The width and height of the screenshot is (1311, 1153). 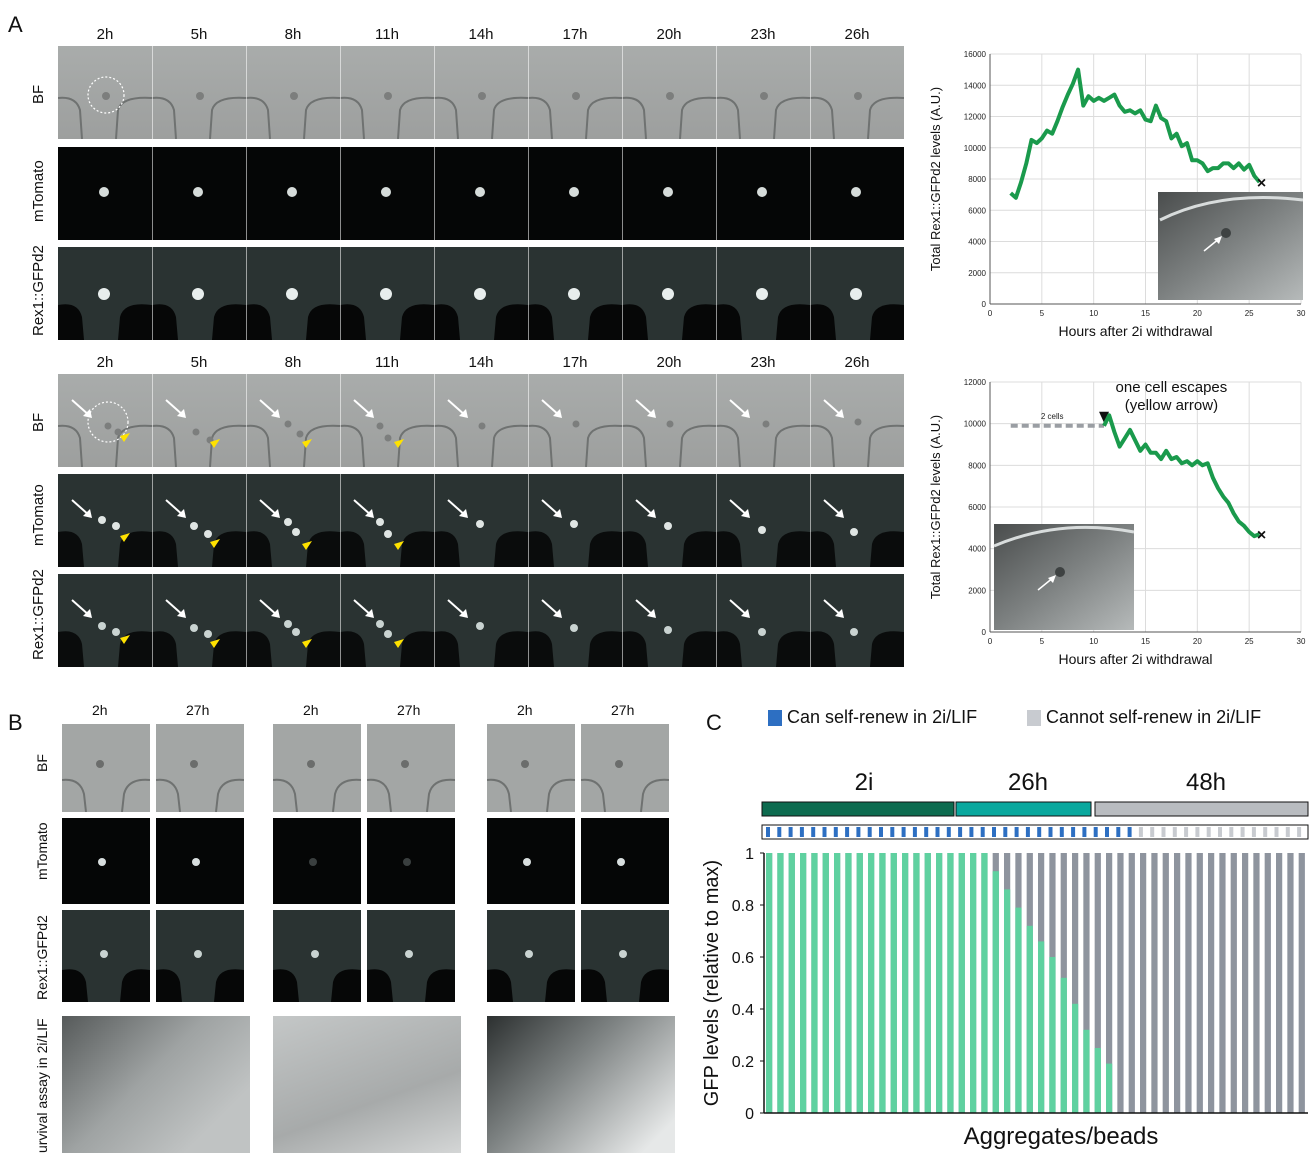 What do you see at coordinates (1144, 717) in the screenshot?
I see `legend-cannot: Cannot self-renew in 2i/LIF` at bounding box center [1144, 717].